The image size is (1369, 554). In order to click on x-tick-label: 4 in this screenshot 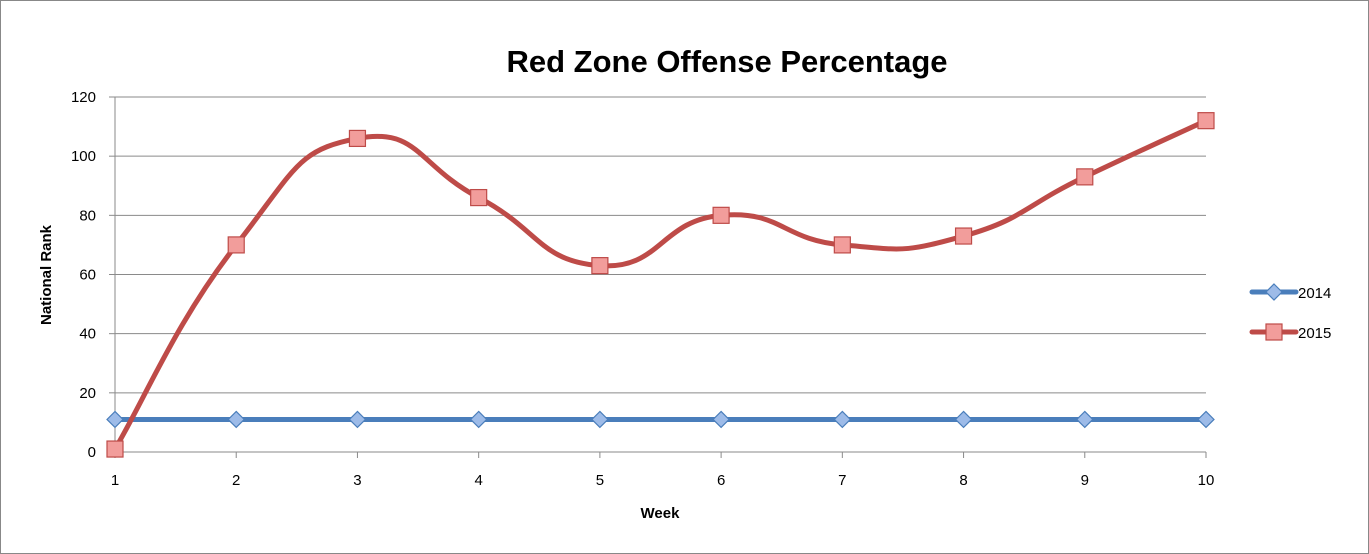, I will do `click(478, 480)`.